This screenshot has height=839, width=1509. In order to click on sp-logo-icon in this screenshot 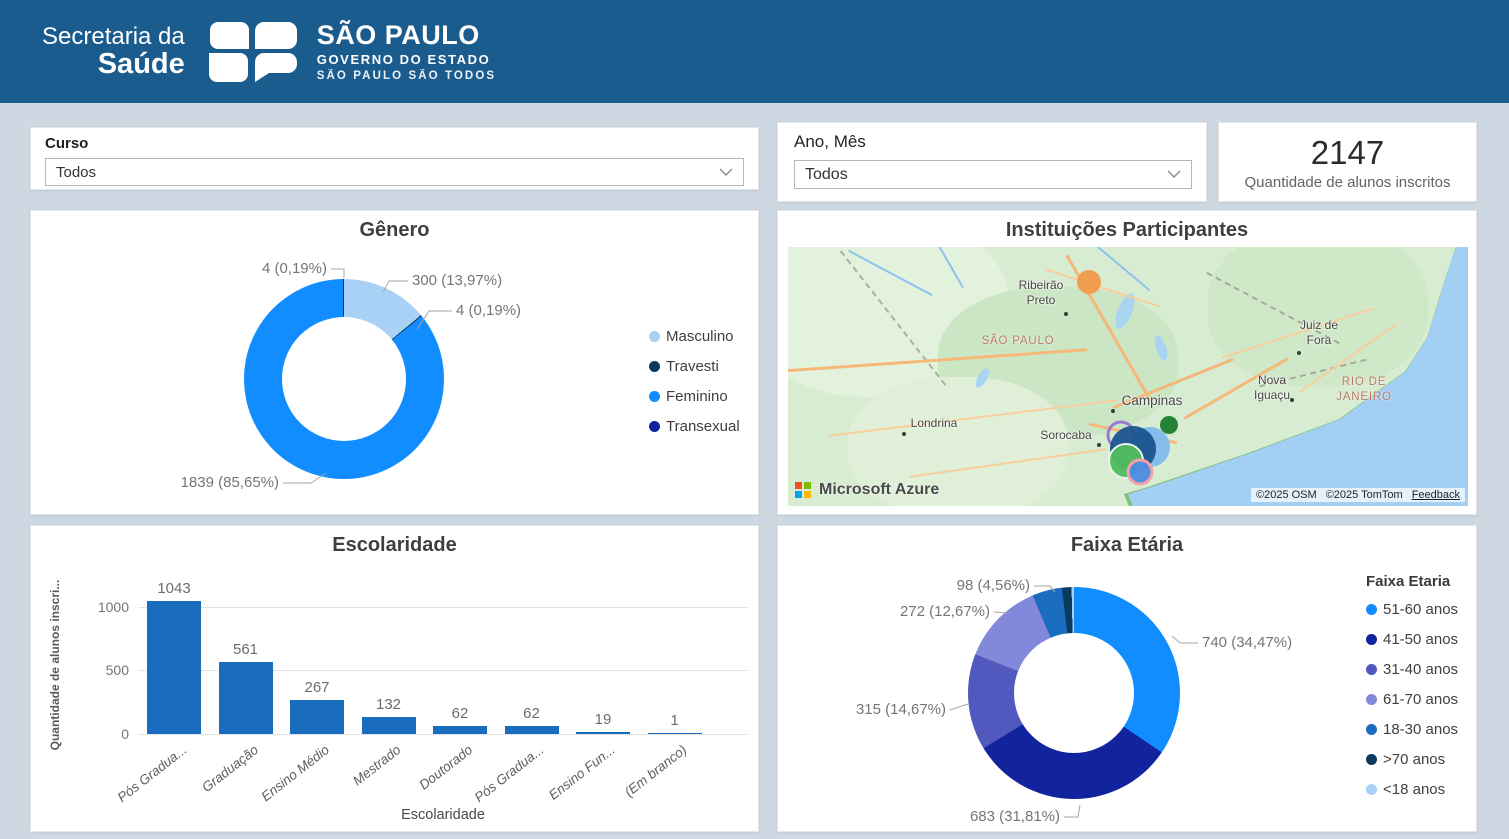, I will do `click(252, 51)`.